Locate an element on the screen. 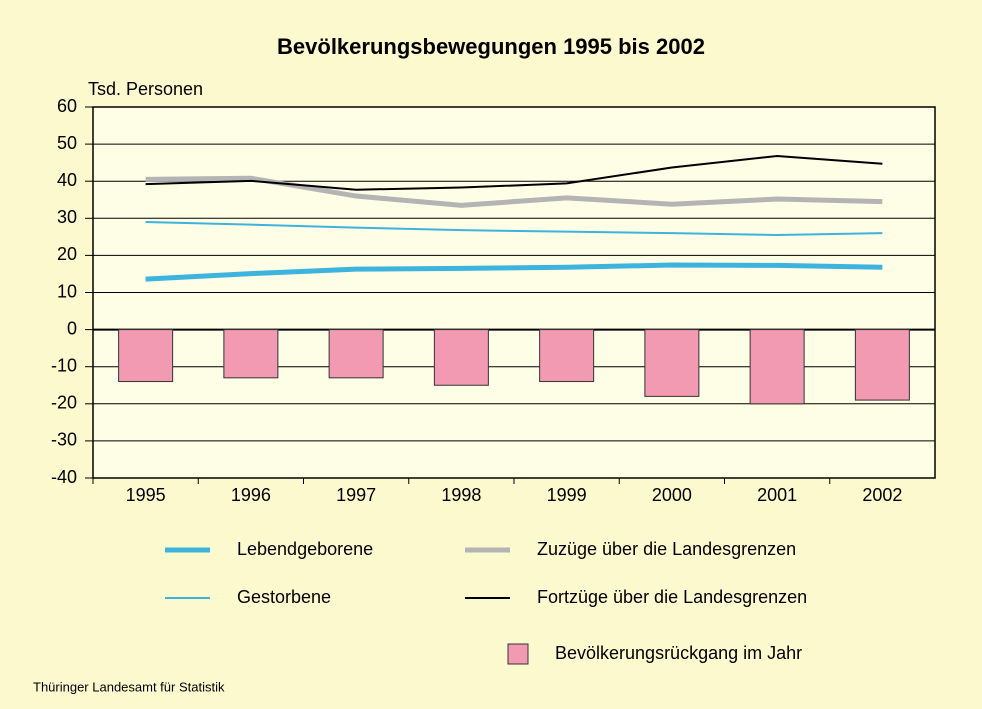  legend-label: Gestorbene is located at coordinates (284, 597).